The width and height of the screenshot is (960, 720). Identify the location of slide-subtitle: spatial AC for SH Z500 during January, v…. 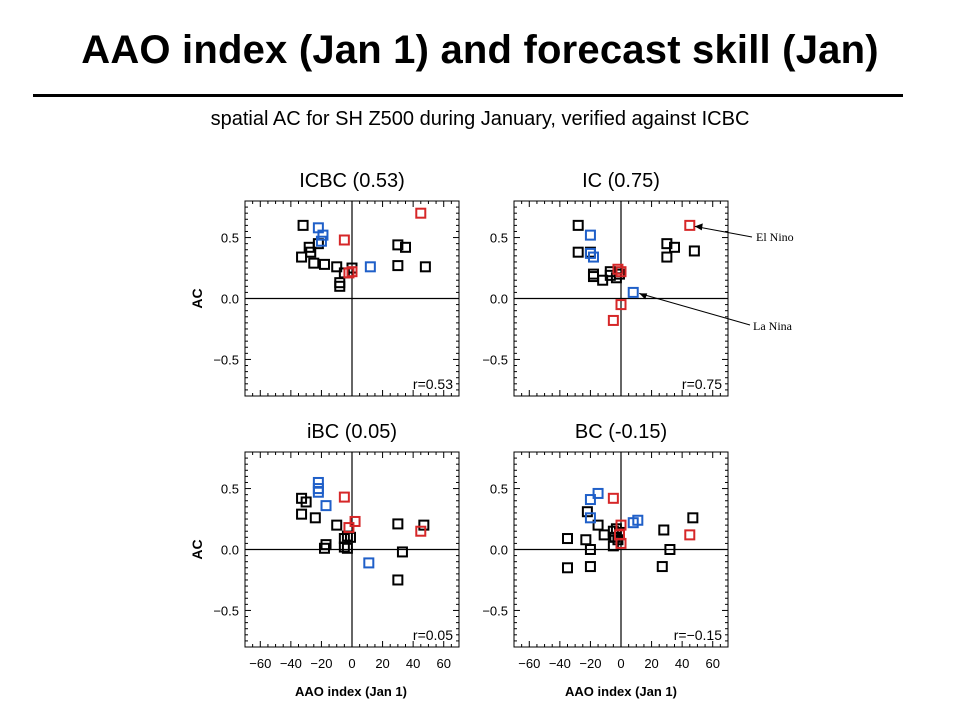
(480, 119).